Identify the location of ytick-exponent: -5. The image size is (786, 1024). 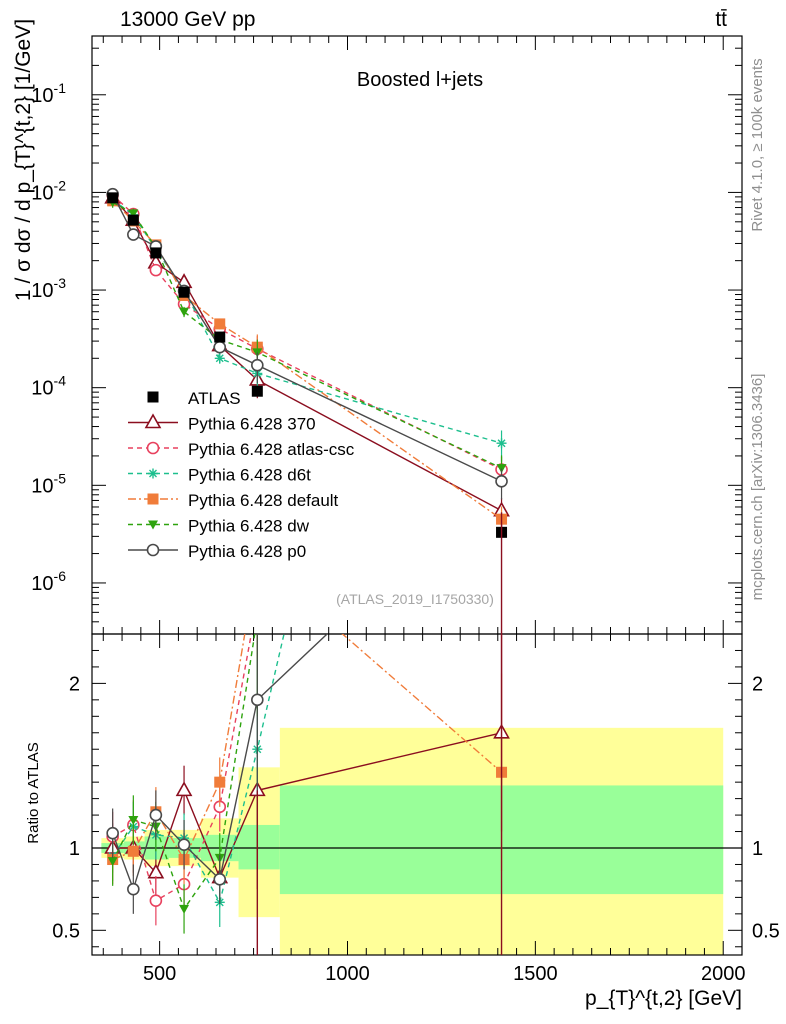
(60, 478).